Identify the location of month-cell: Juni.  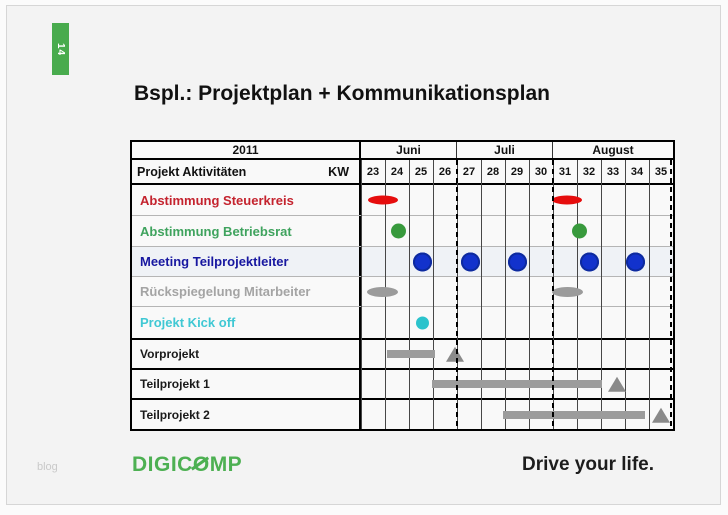
(409, 150).